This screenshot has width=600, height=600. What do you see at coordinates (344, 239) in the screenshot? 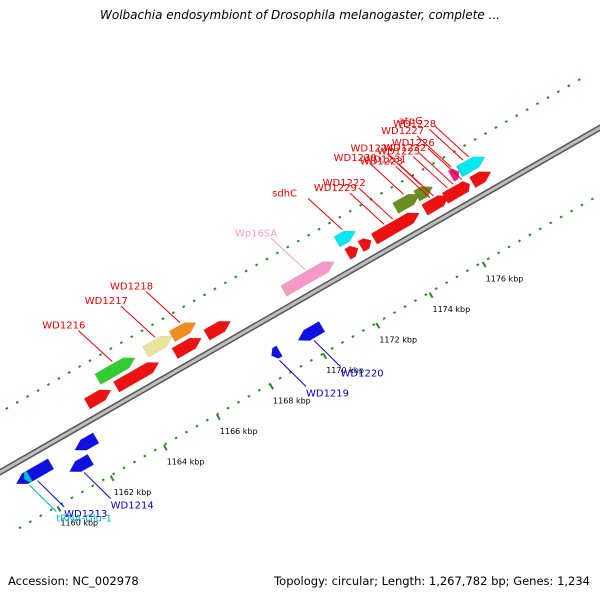
I see `gene-sdhc` at bounding box center [344, 239].